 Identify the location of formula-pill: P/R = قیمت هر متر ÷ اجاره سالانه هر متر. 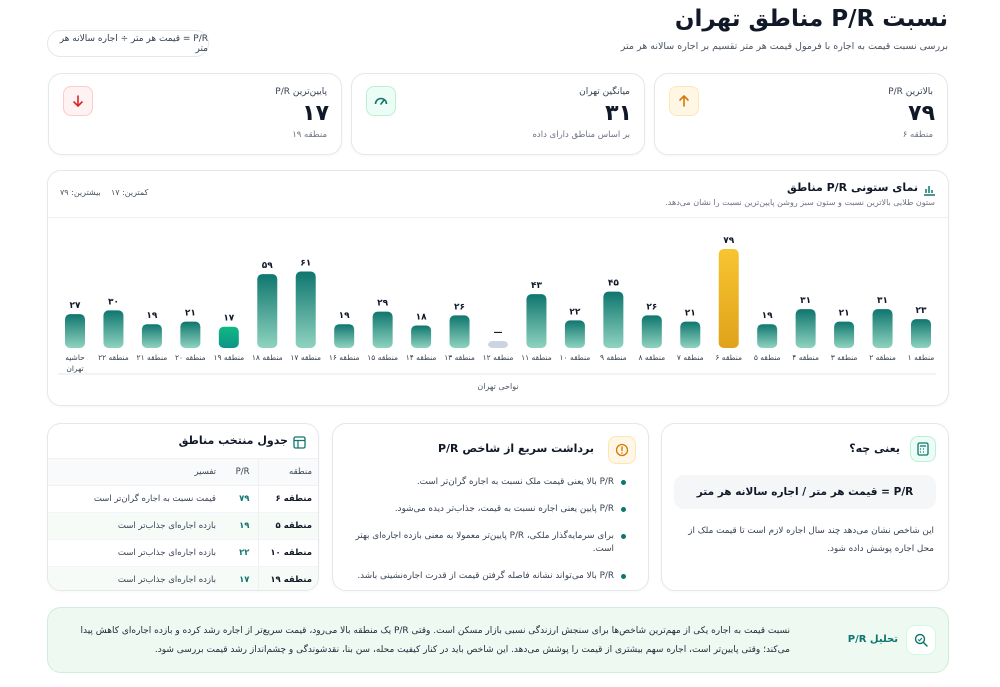
(128, 43).